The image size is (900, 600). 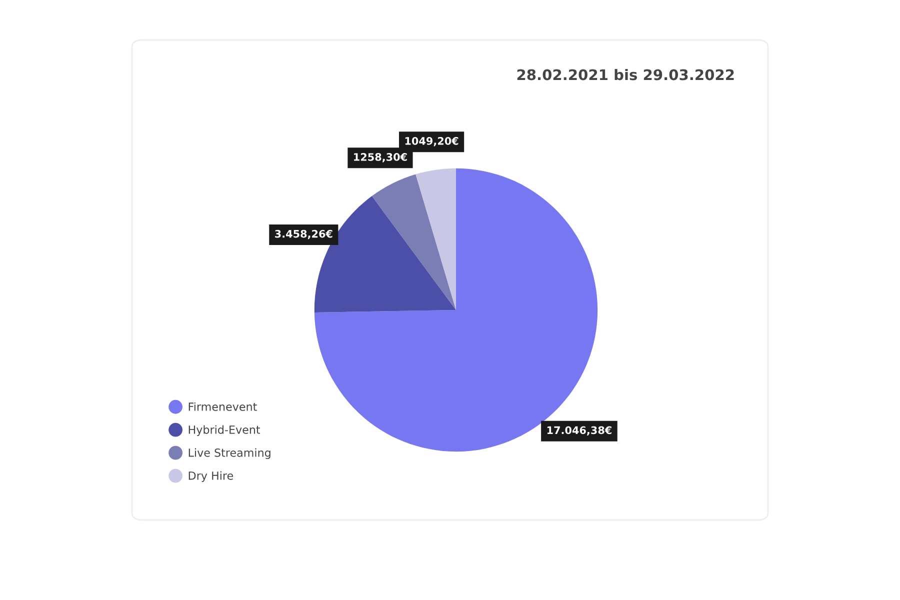 I want to click on data-label: 17.046,38€, so click(x=579, y=431).